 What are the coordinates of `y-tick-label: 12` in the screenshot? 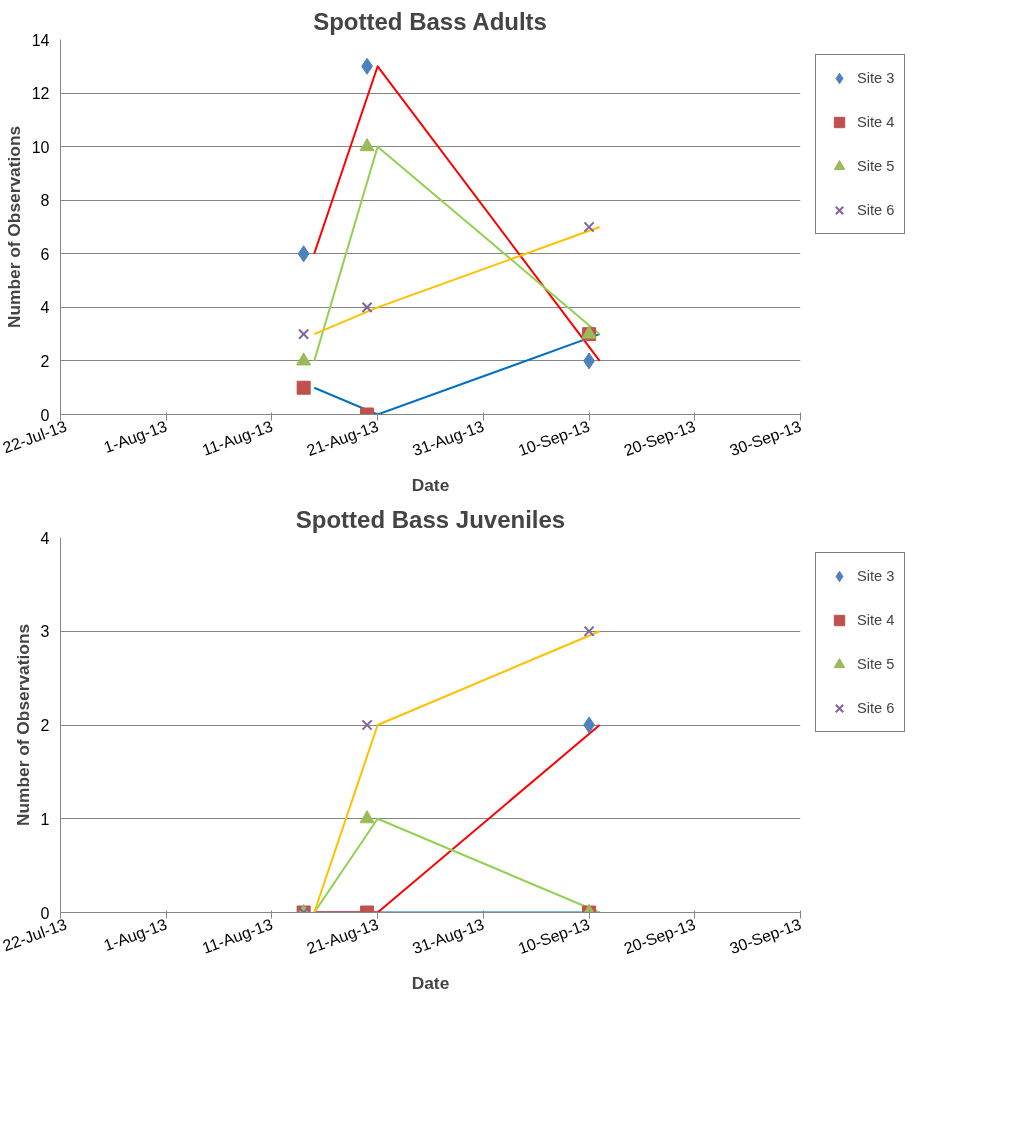 It's located at (40, 94).